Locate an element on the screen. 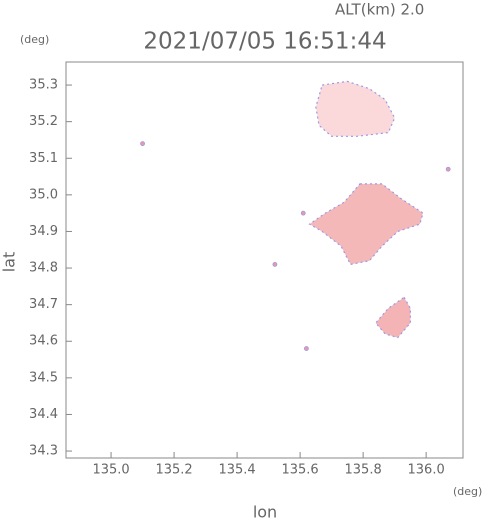  y-tick-label: 35.1 is located at coordinates (43, 158).